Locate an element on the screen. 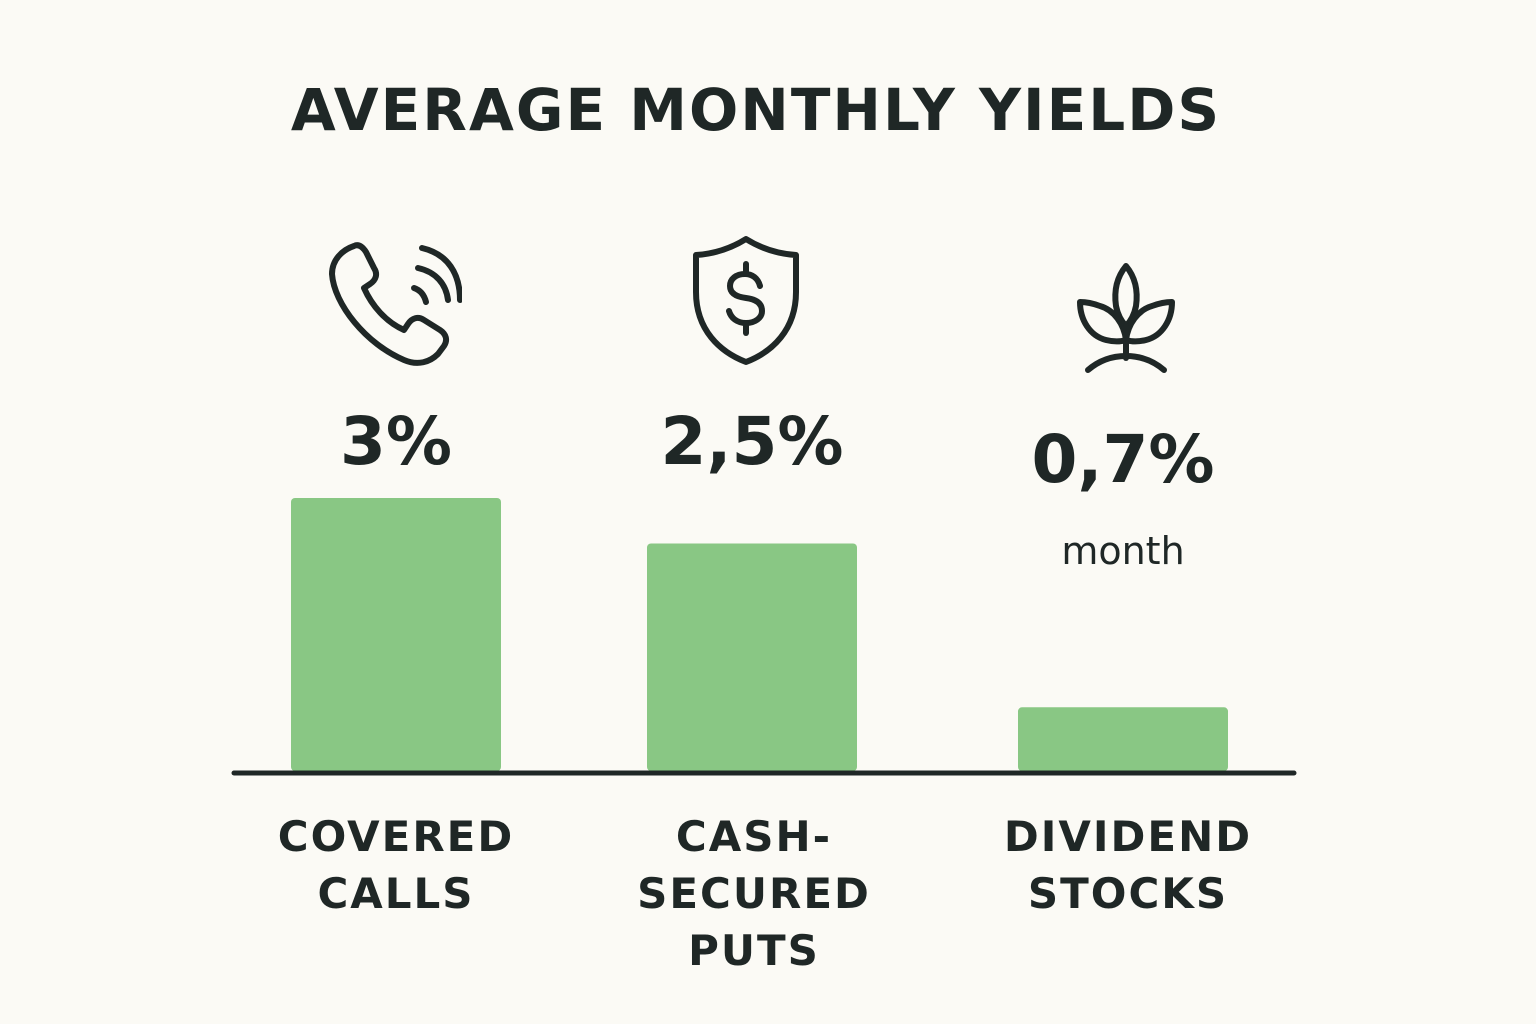 The height and width of the screenshot is (1024, 1536). phone-call-icon is located at coordinates (395, 304).